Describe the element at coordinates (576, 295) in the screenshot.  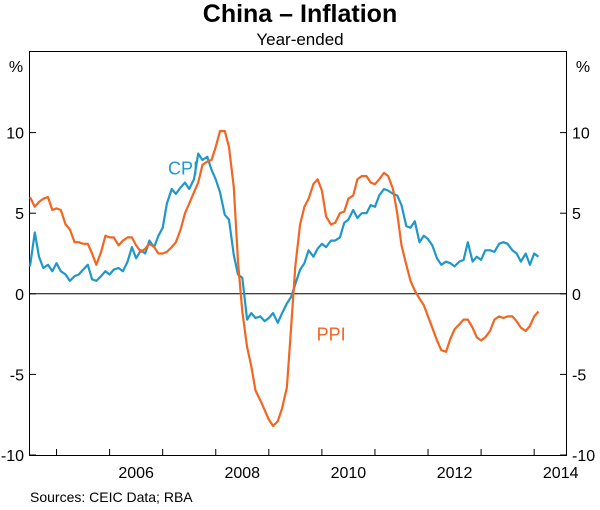
I see `y-tick-label-right: 0` at that location.